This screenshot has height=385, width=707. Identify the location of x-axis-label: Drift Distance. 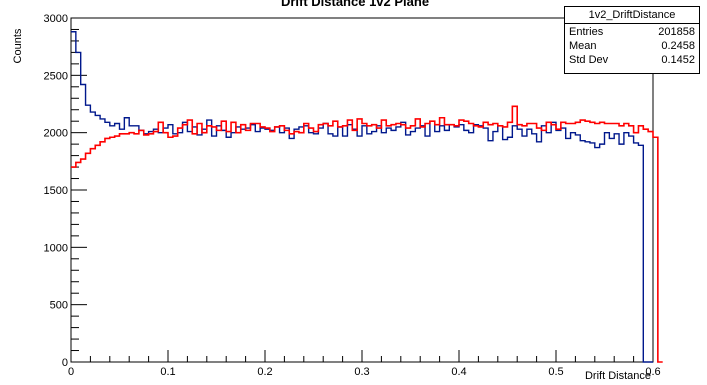
(617, 376).